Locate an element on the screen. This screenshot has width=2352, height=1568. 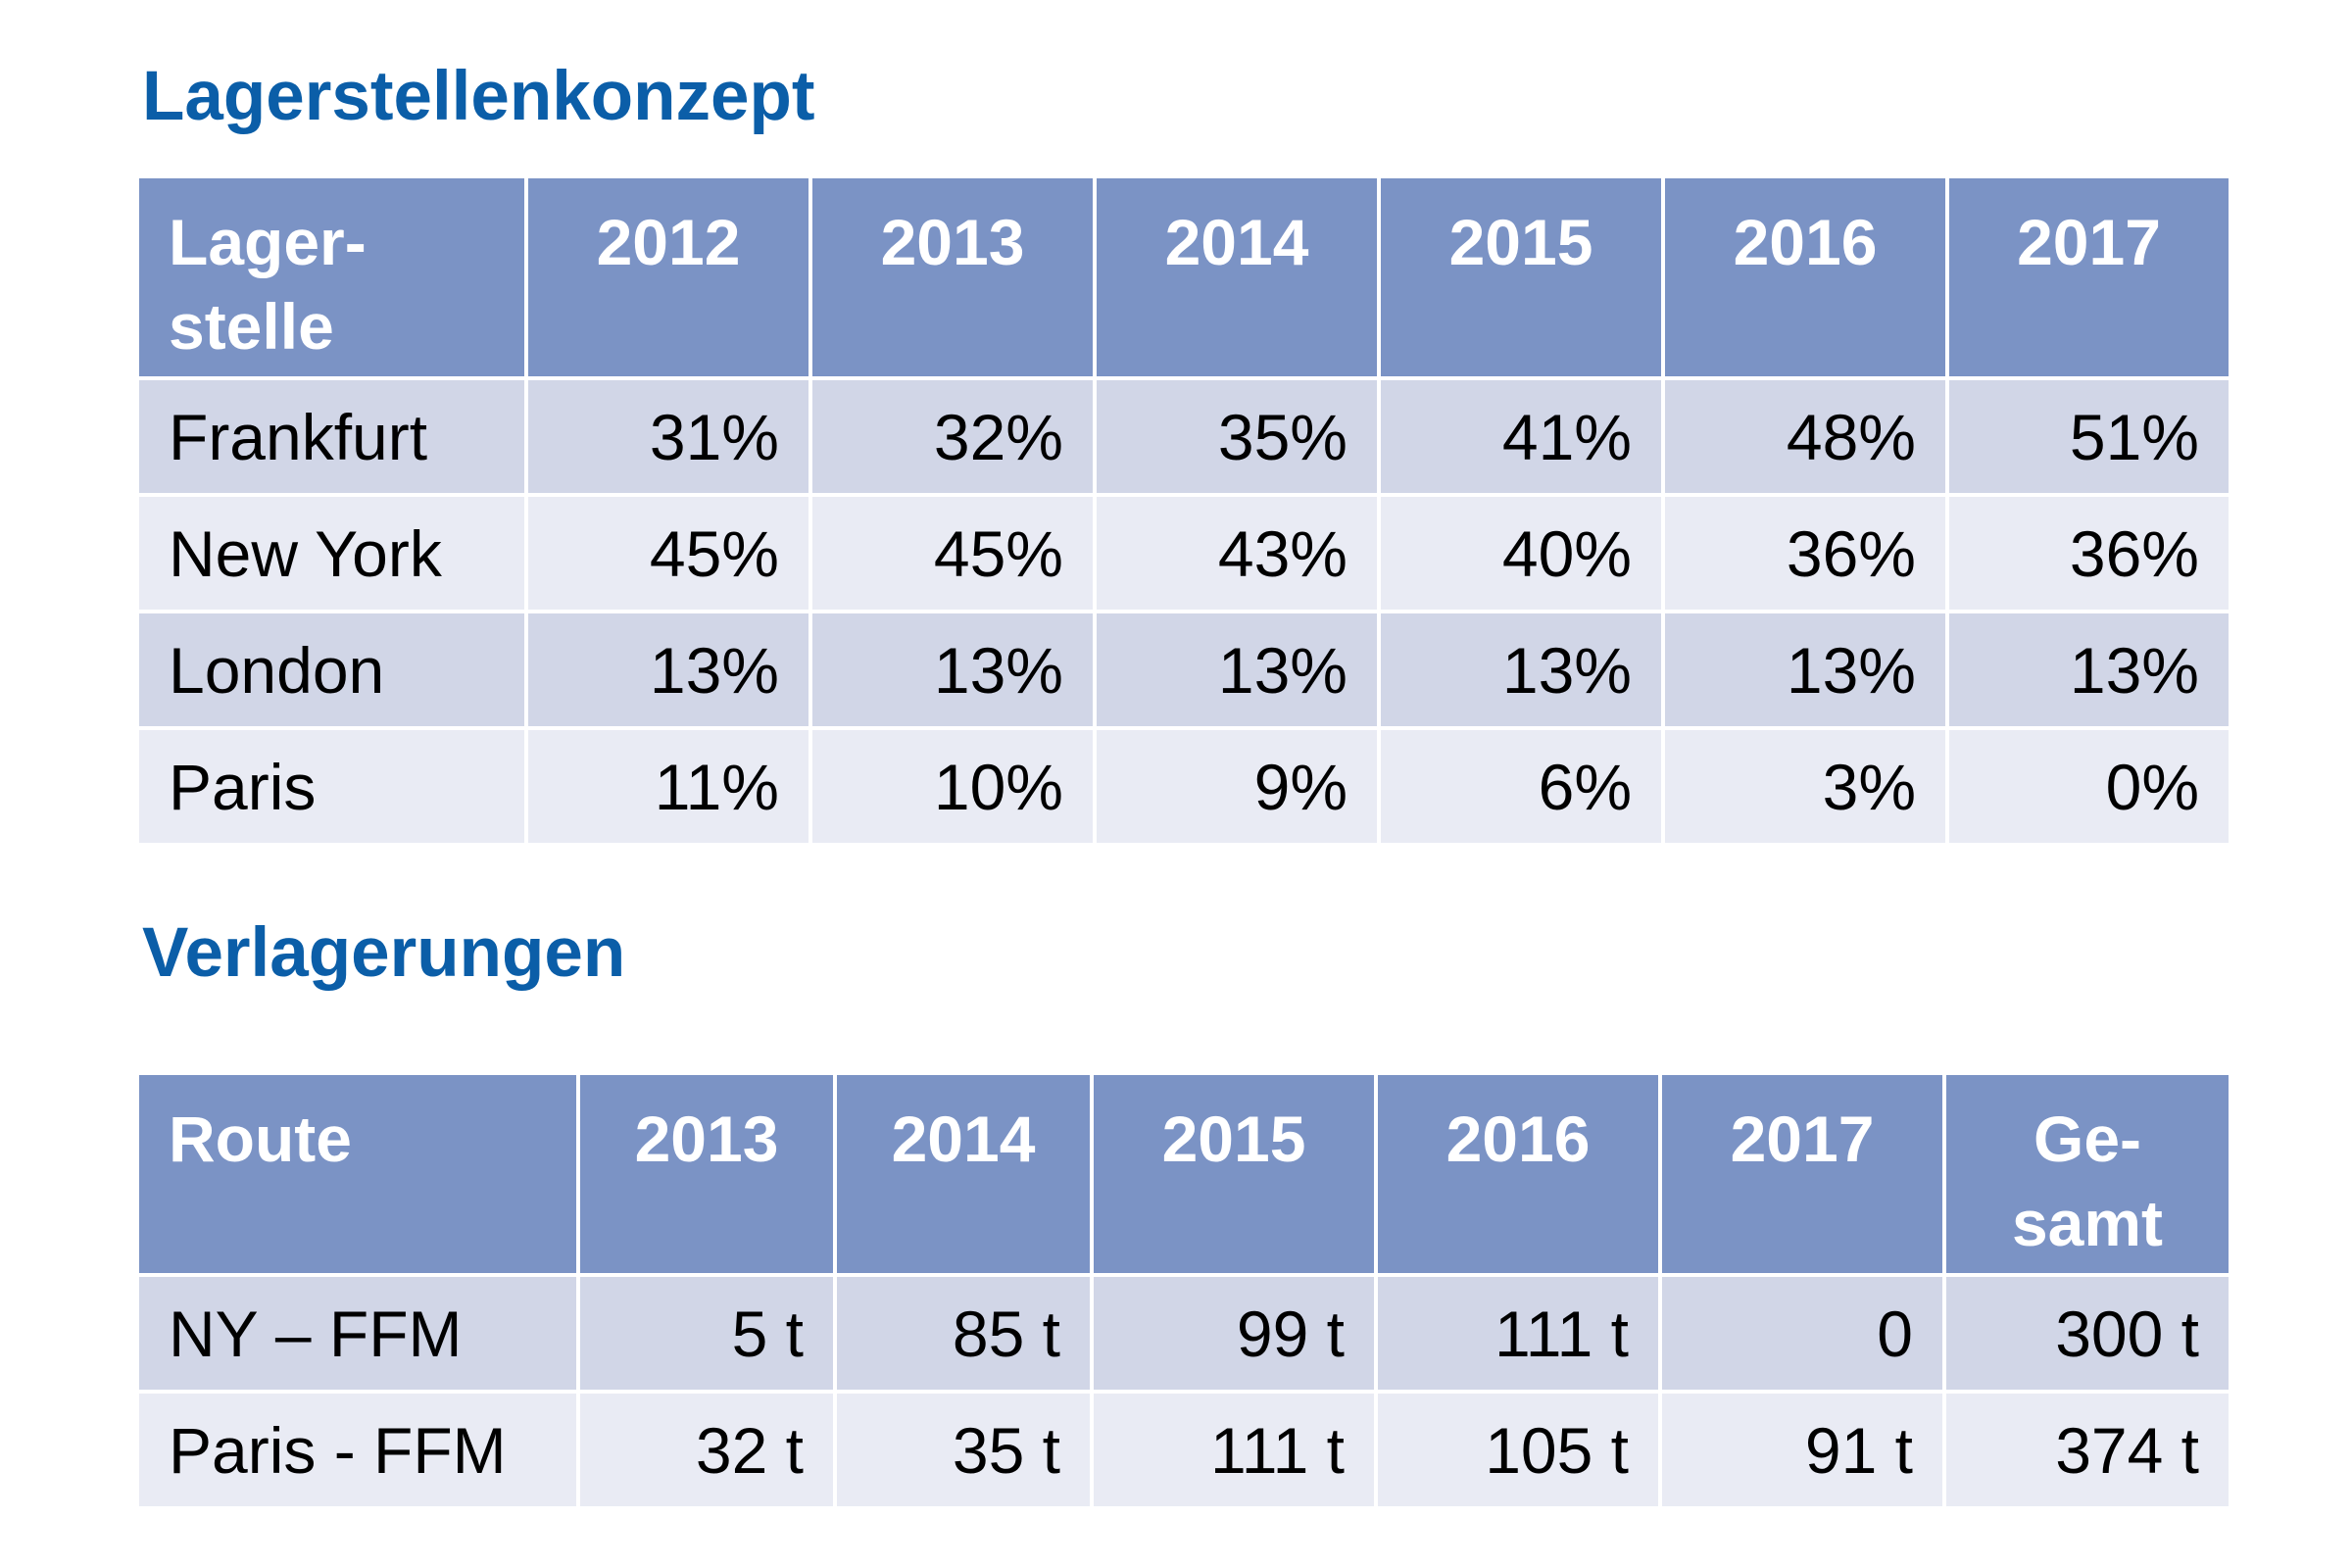
table-cell: 31% is located at coordinates (668, 436).